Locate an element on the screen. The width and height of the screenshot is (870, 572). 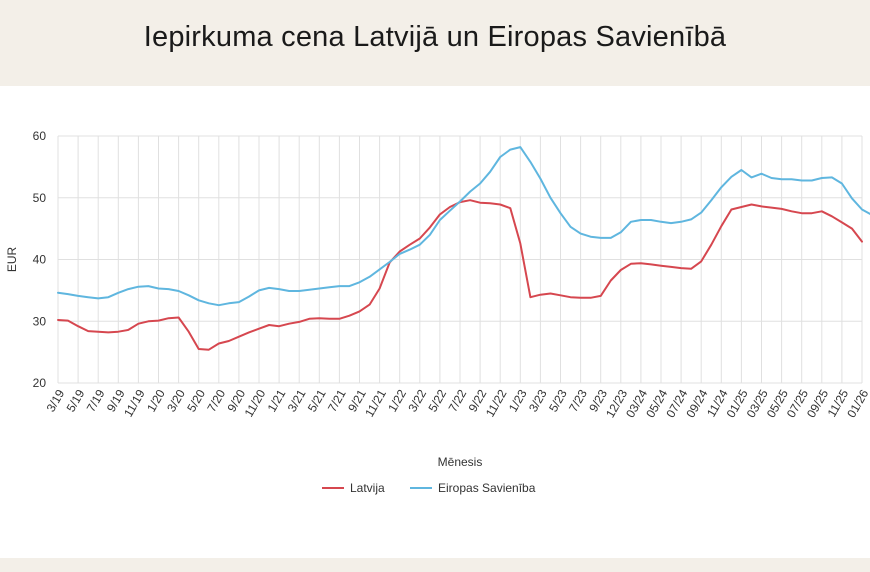
y-tick-label: 40 is located at coordinates (40, 260).